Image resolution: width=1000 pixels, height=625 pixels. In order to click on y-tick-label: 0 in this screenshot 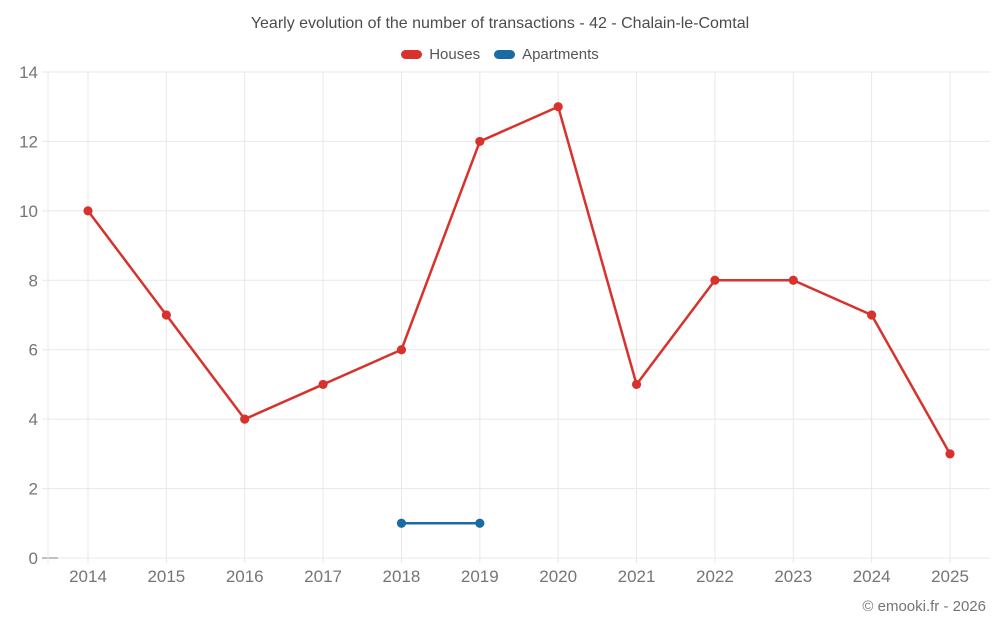, I will do `click(33, 558)`.